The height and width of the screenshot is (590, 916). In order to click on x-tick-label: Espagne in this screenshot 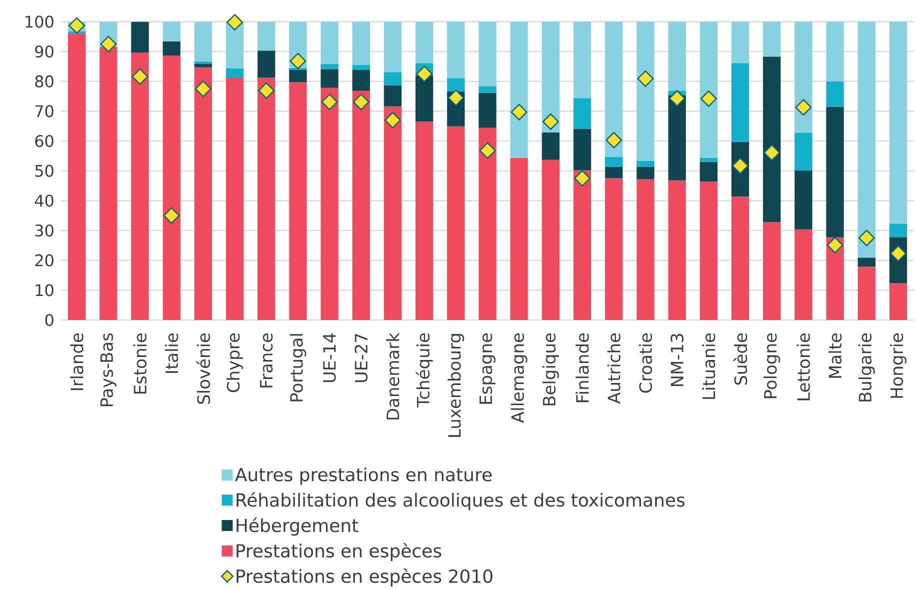, I will do `click(488, 368)`.